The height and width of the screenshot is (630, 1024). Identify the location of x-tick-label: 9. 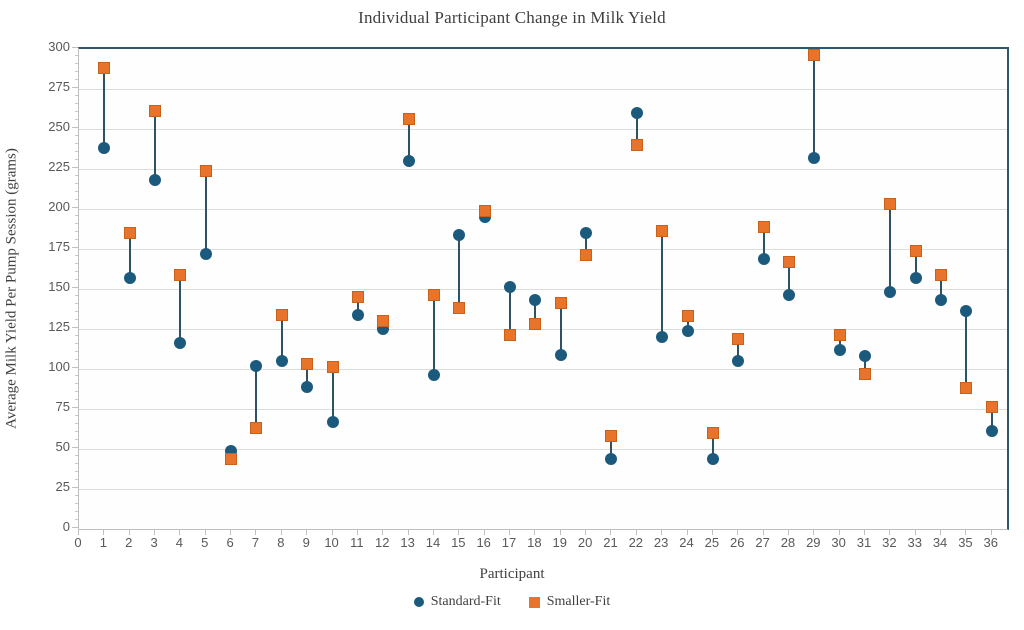
(306, 542).